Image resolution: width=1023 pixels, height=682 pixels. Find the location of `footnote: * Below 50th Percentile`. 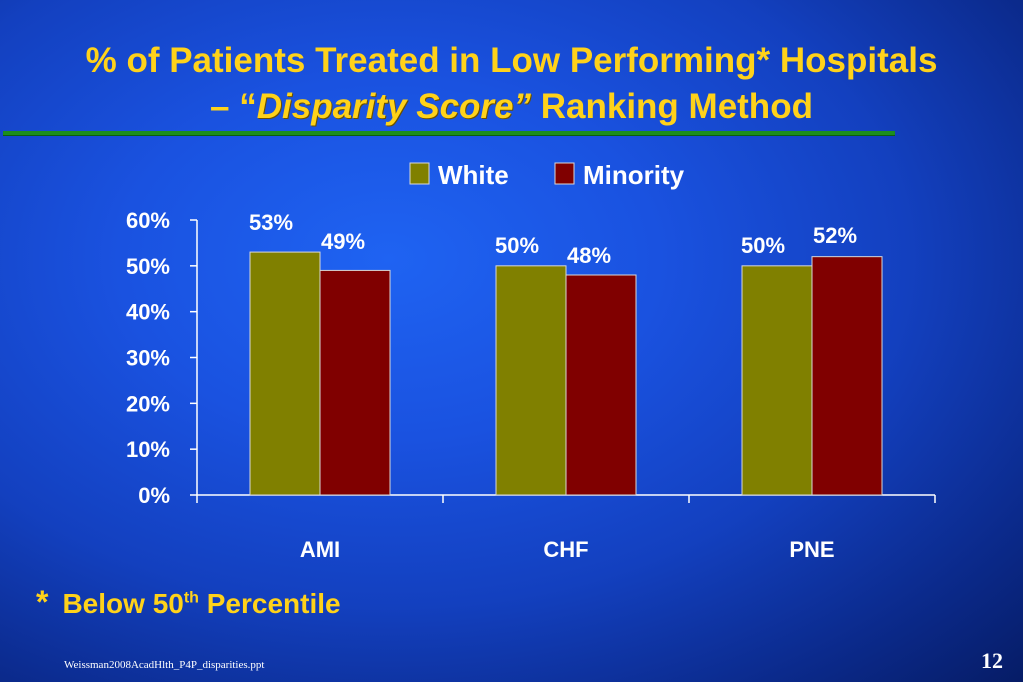

footnote: * Below 50th Percentile is located at coordinates (188, 602).